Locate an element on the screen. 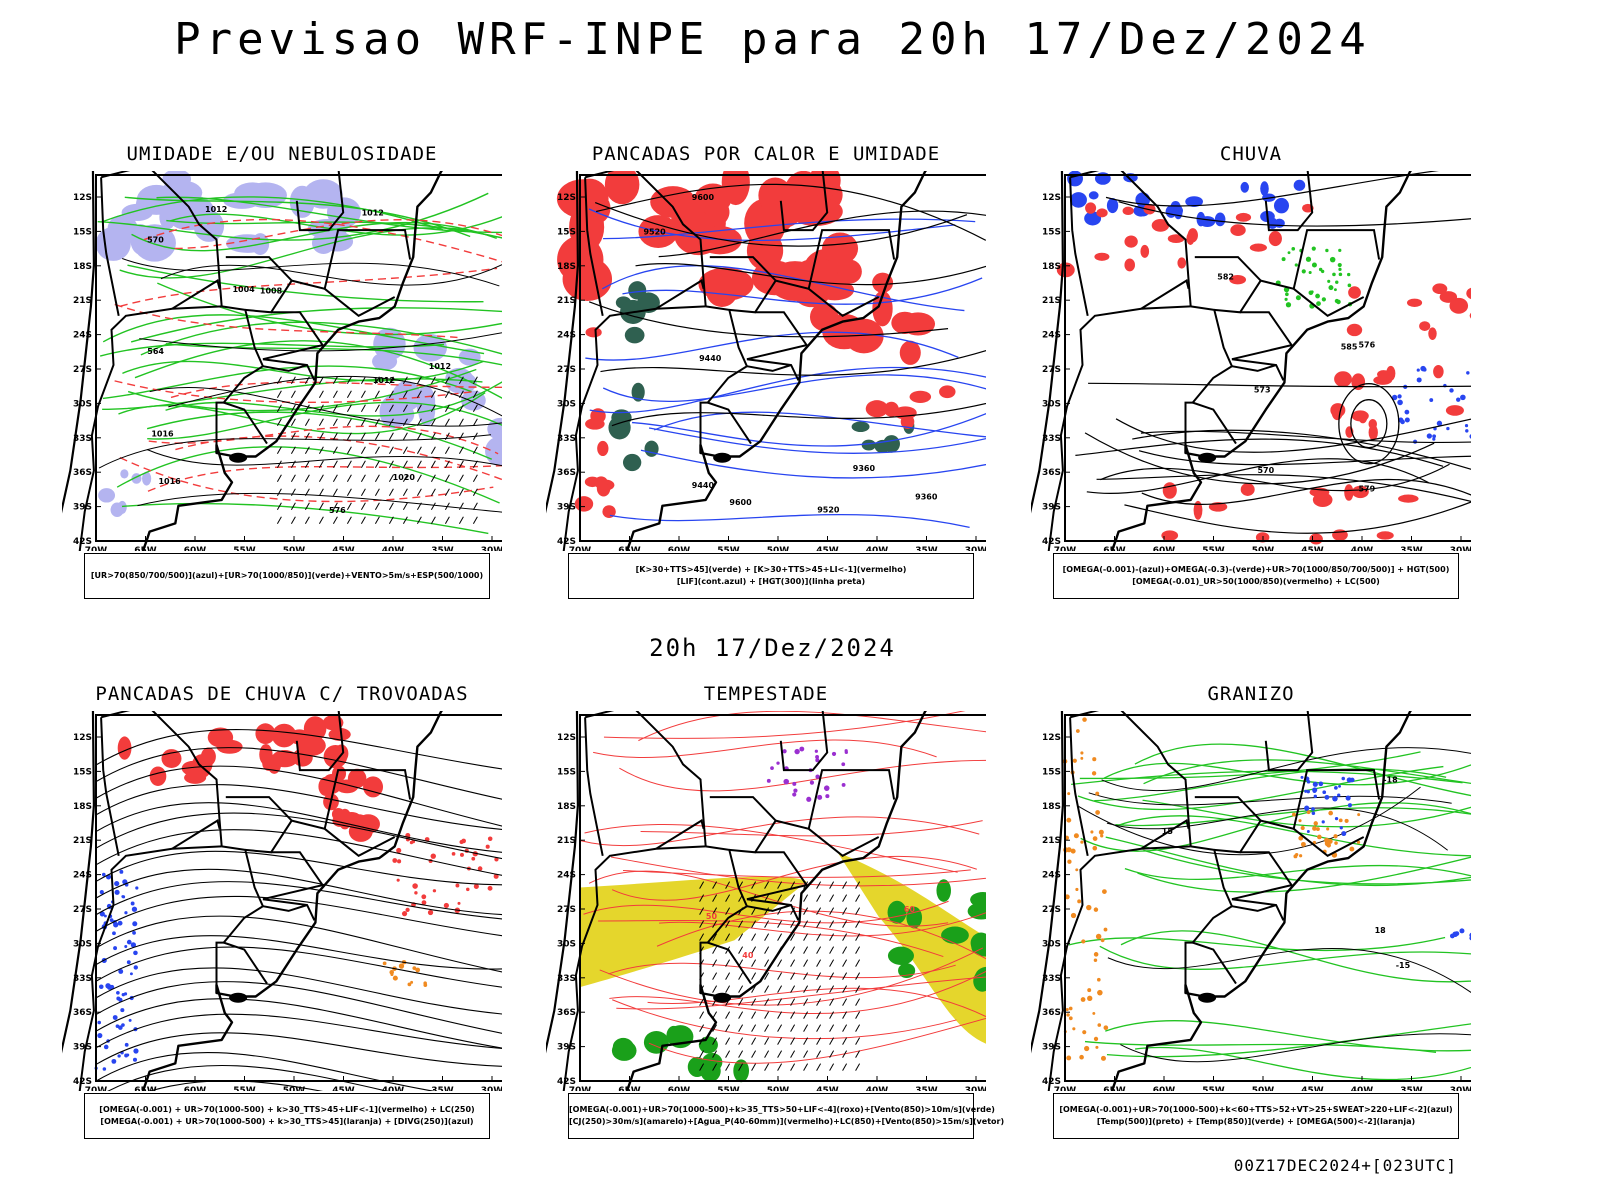  lon-label: 30W is located at coordinates (1460, 1088).